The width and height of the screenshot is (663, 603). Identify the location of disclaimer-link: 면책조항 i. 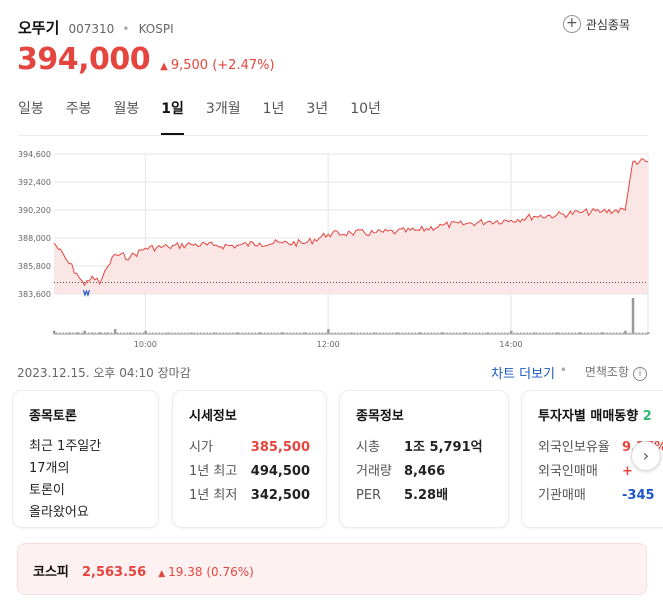
(616, 372).